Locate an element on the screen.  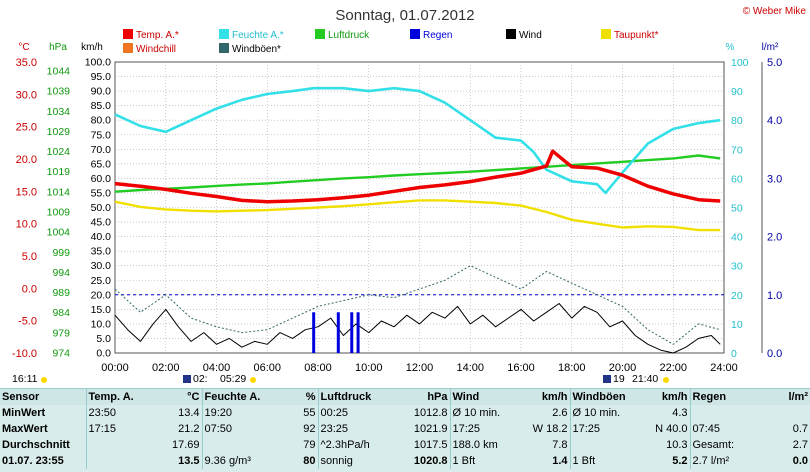
legend-label: Regen is located at coordinates (437, 35).